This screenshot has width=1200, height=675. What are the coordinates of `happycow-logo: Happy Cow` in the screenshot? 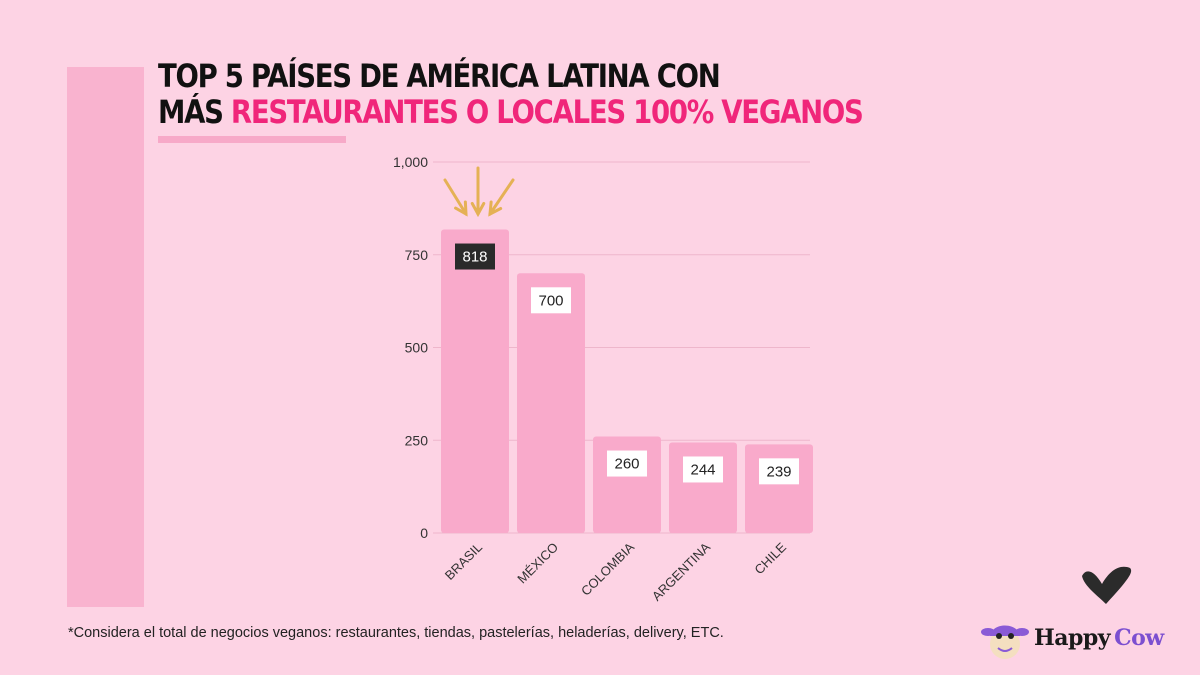 It's located at (1072, 638).